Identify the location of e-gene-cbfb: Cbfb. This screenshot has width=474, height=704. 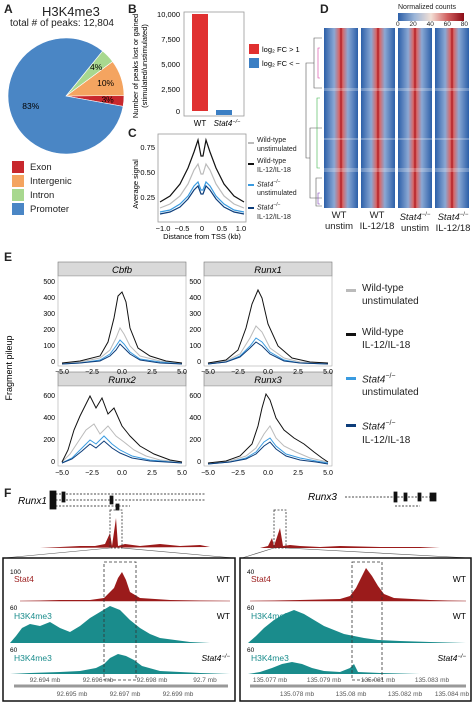
(122, 270).